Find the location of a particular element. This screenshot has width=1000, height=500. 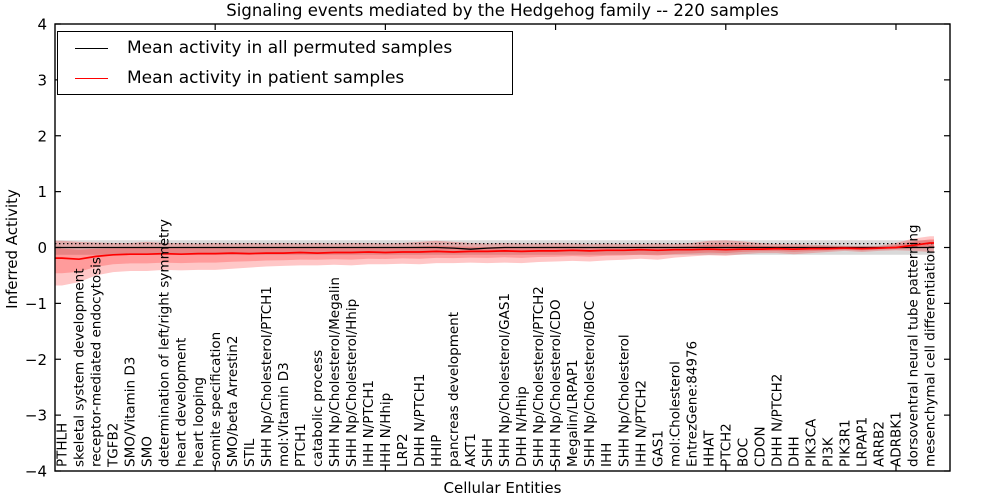

x-tick-label: SHH Np/Cholesterol/PTCH1 is located at coordinates (267, 376).